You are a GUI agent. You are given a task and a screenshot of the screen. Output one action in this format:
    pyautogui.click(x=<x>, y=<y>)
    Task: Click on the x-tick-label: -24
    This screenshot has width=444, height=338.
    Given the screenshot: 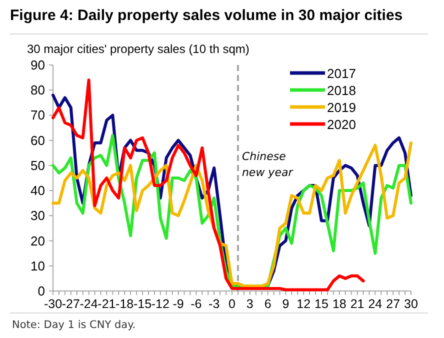 What is the action you would take?
    pyautogui.click(x=89, y=304)
    